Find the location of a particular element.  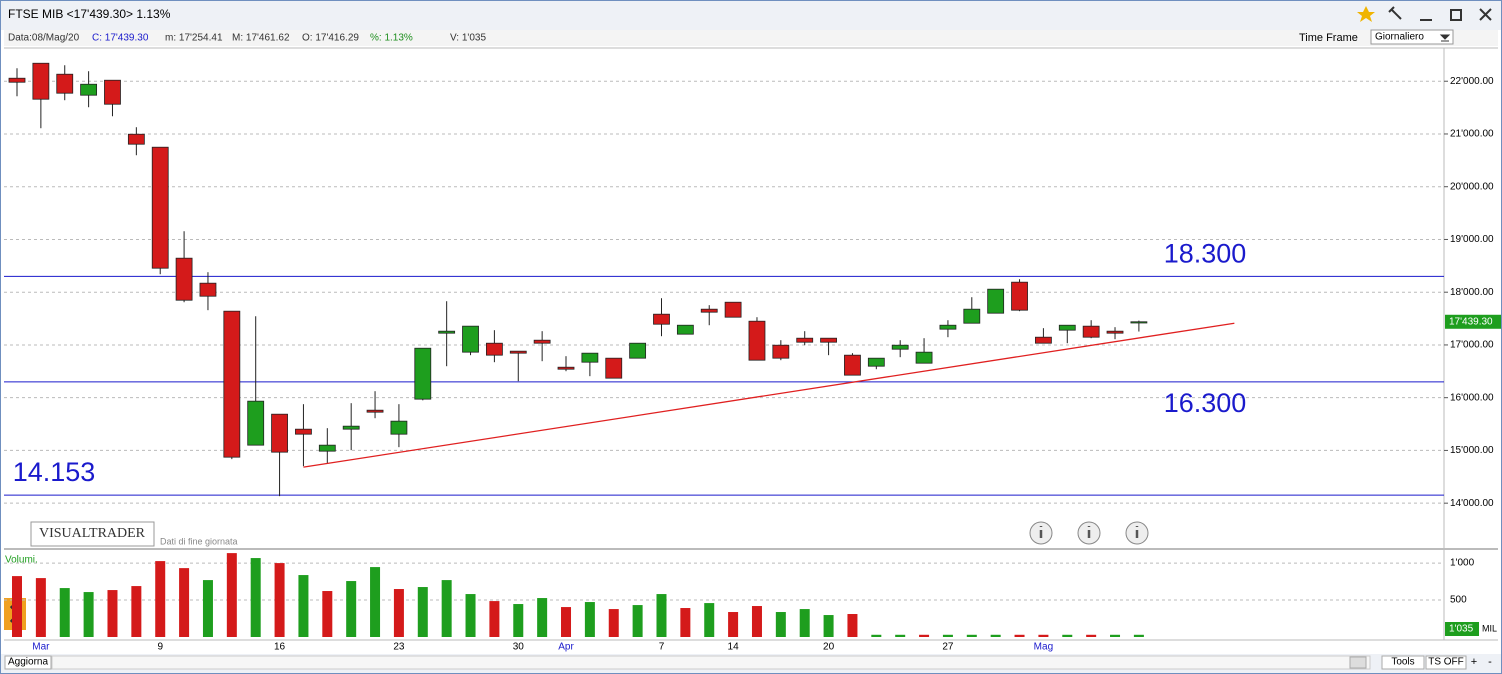

panel-title: Volumi. is located at coordinates (21, 560).